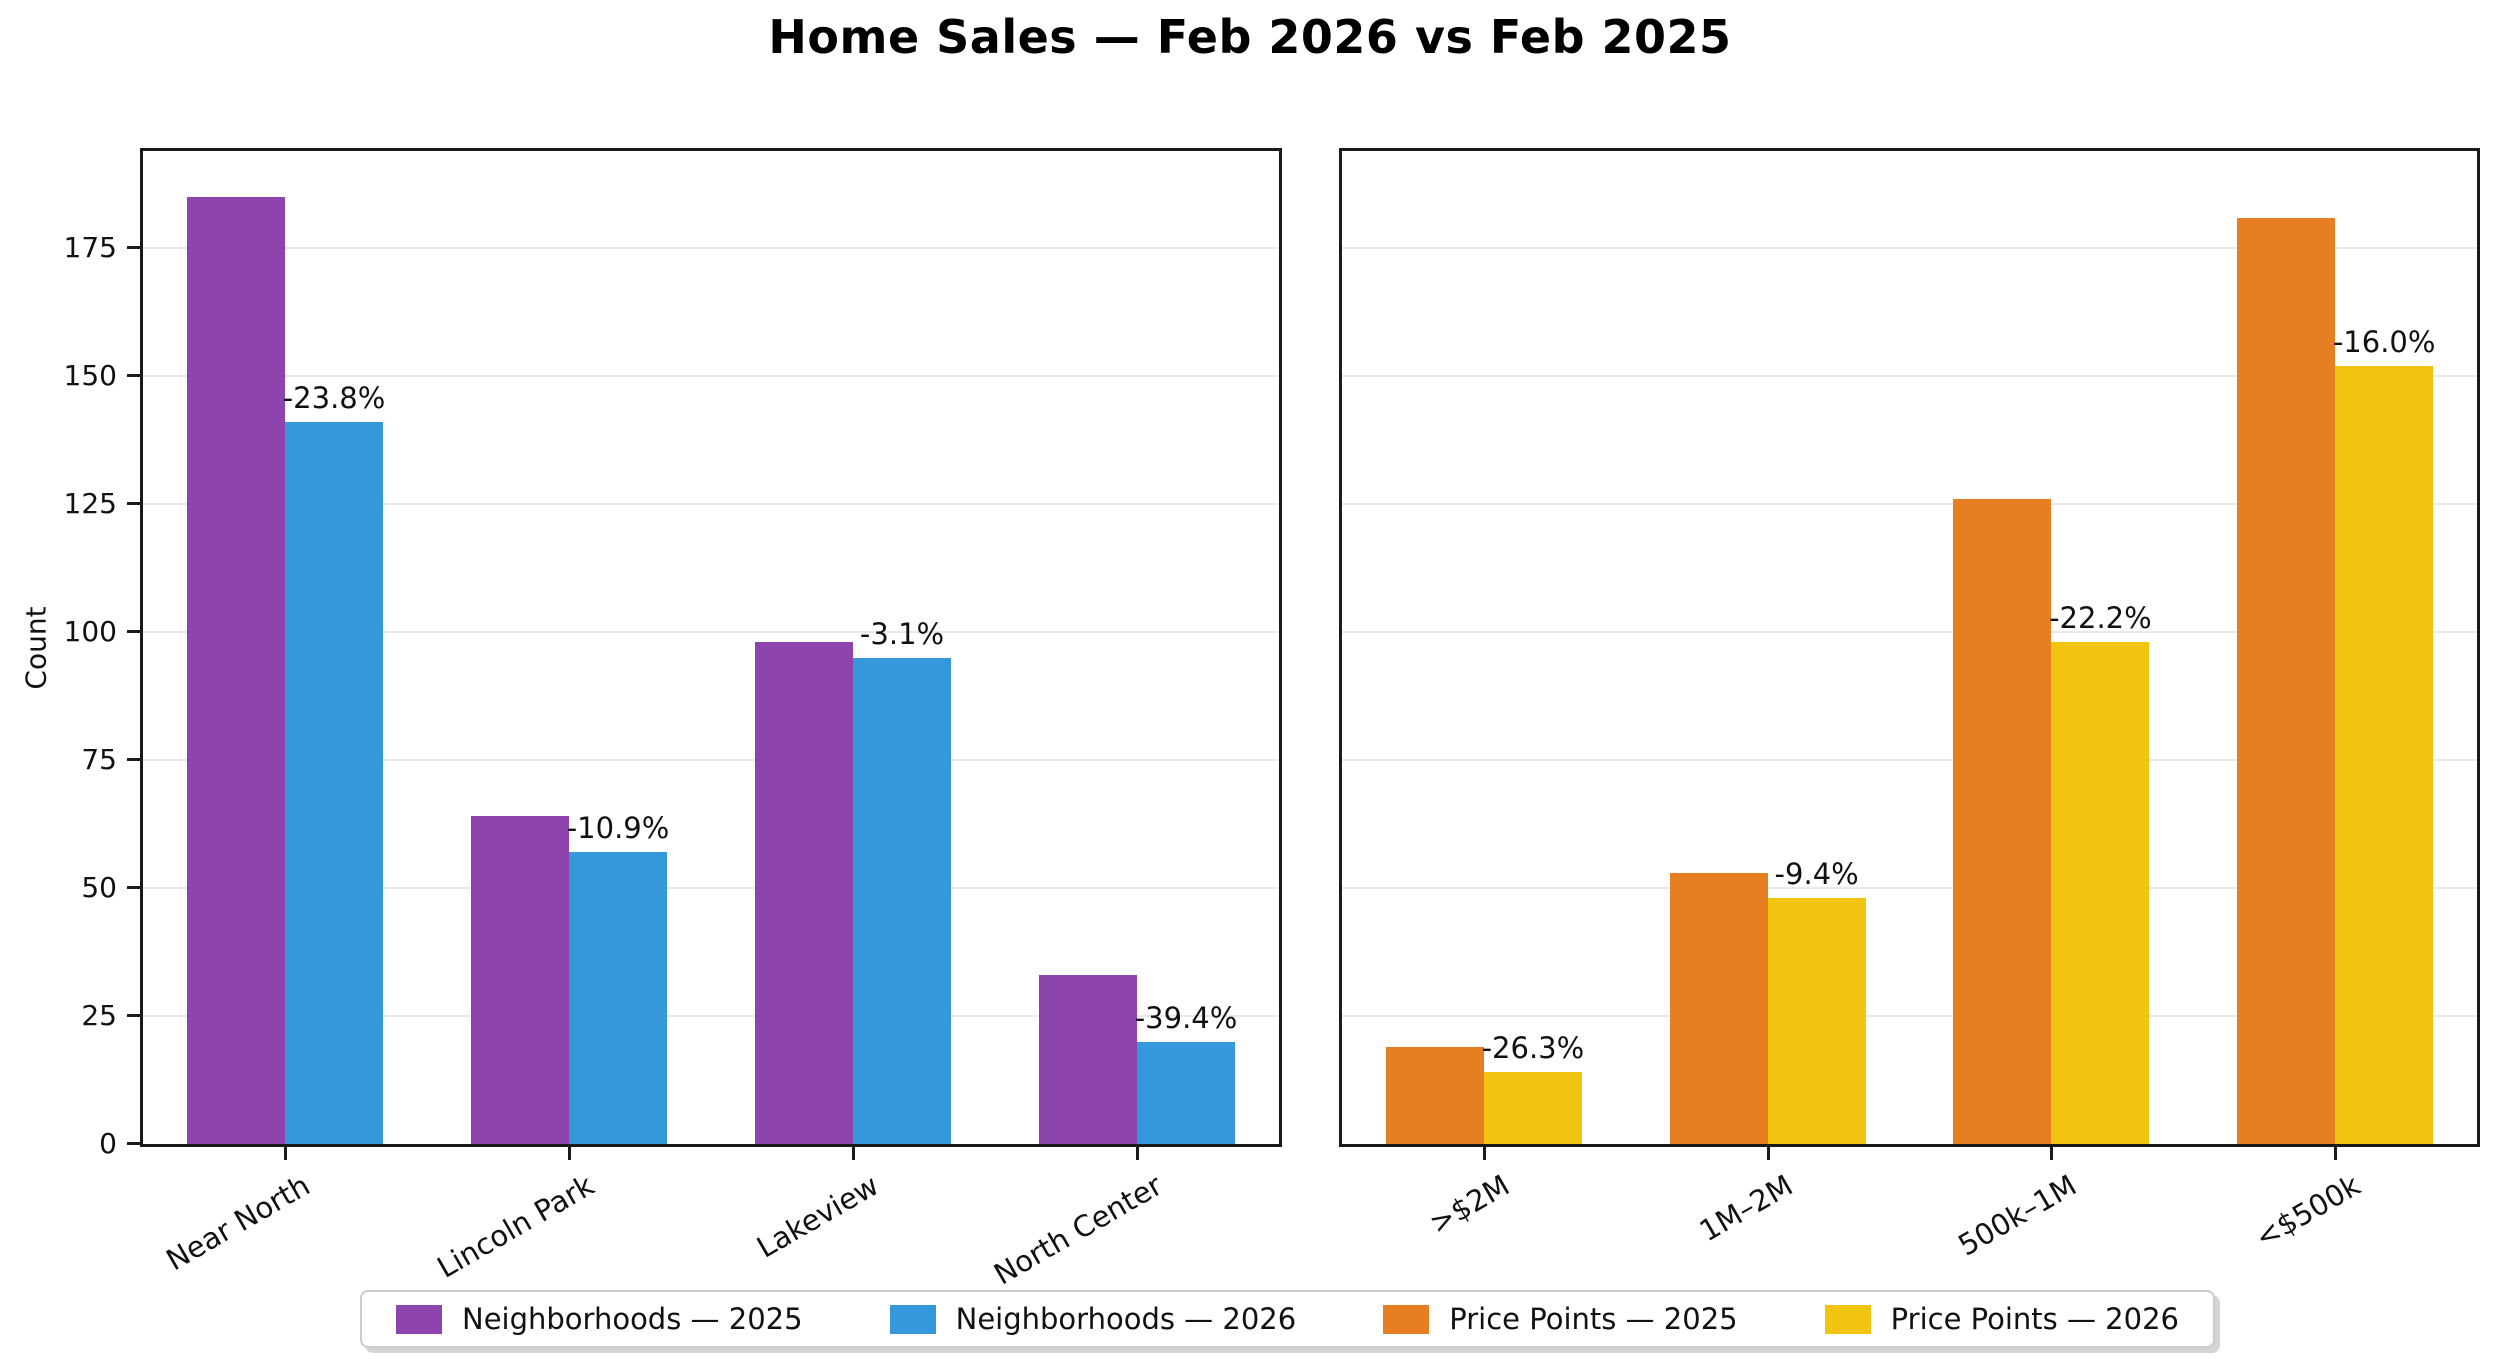 The image size is (2500, 1359). Describe the element at coordinates (2100, 618) in the screenshot. I see `pct-change-label: -22.2%` at that location.